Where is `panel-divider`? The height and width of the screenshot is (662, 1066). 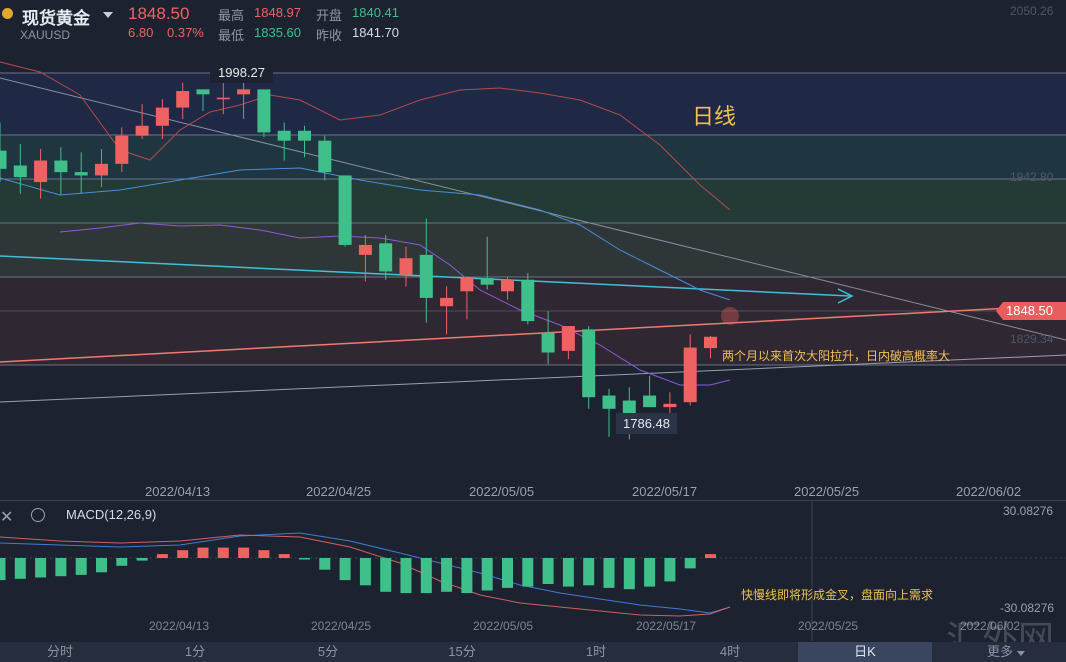 panel-divider is located at coordinates (533, 500).